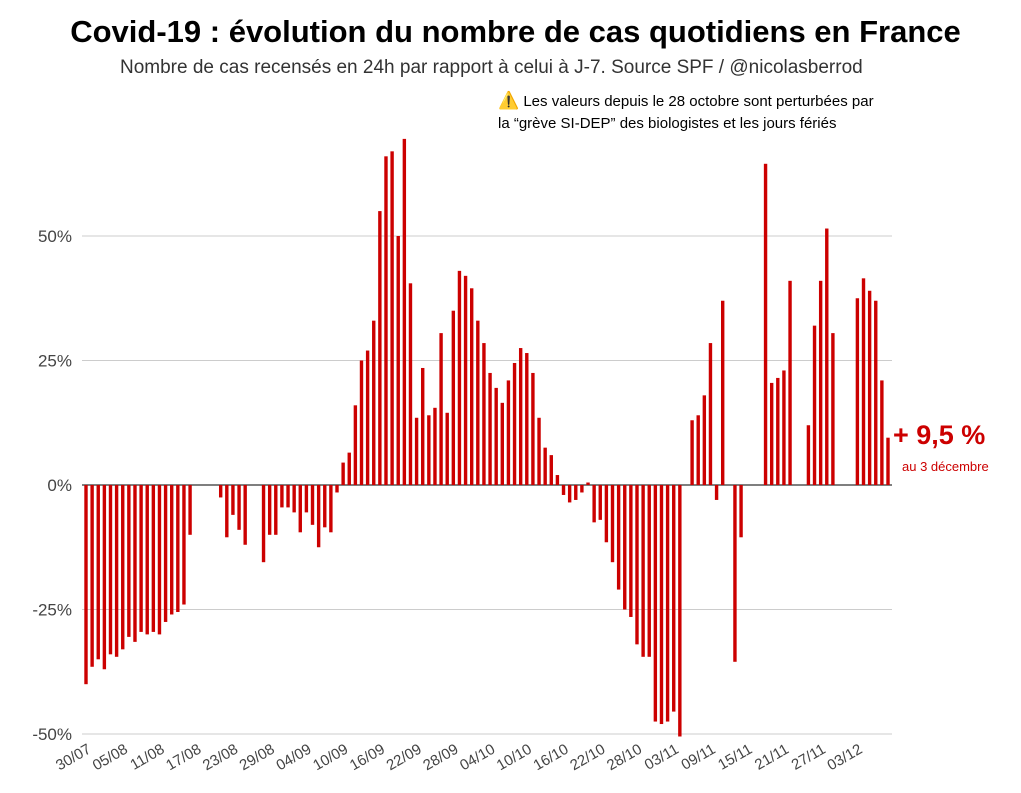  What do you see at coordinates (367, 757) in the screenshot?
I see `x-tick-label: 16/09` at bounding box center [367, 757].